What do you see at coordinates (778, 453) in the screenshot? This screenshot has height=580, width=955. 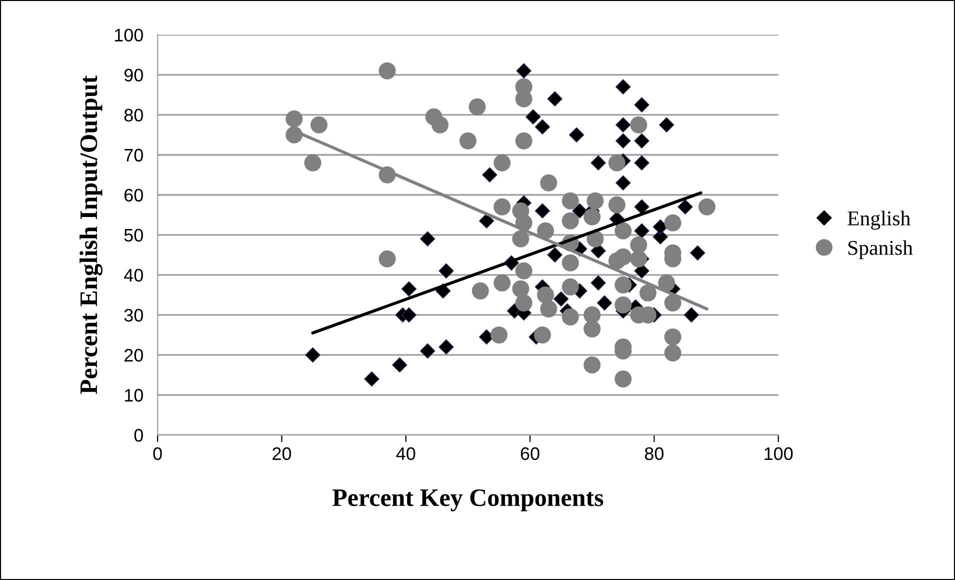 I see `x-tick-label: 100` at bounding box center [778, 453].